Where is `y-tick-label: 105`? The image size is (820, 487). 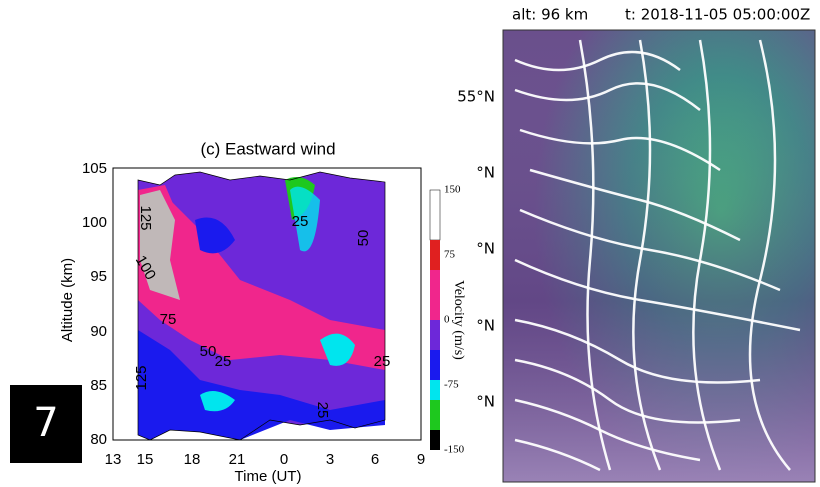
y-tick-label: 105 is located at coordinates (94, 168).